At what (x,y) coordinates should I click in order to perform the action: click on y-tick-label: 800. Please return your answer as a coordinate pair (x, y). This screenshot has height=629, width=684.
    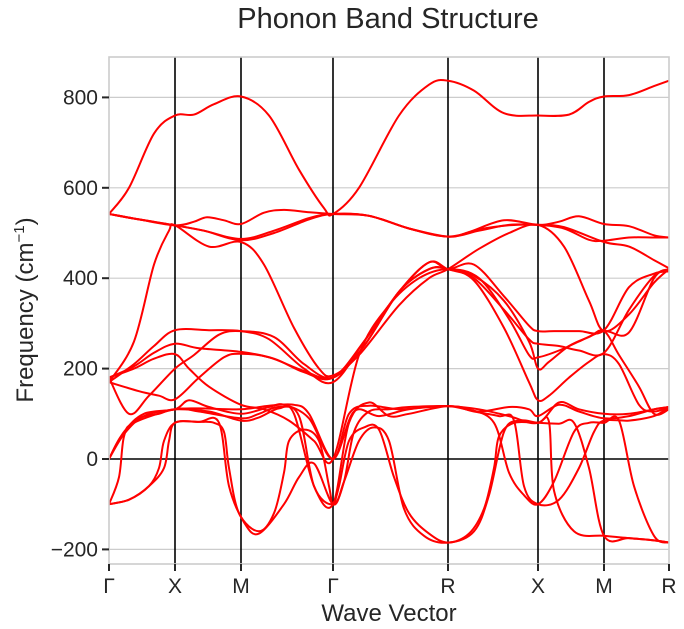
    Looking at the image, I should click on (80, 97).